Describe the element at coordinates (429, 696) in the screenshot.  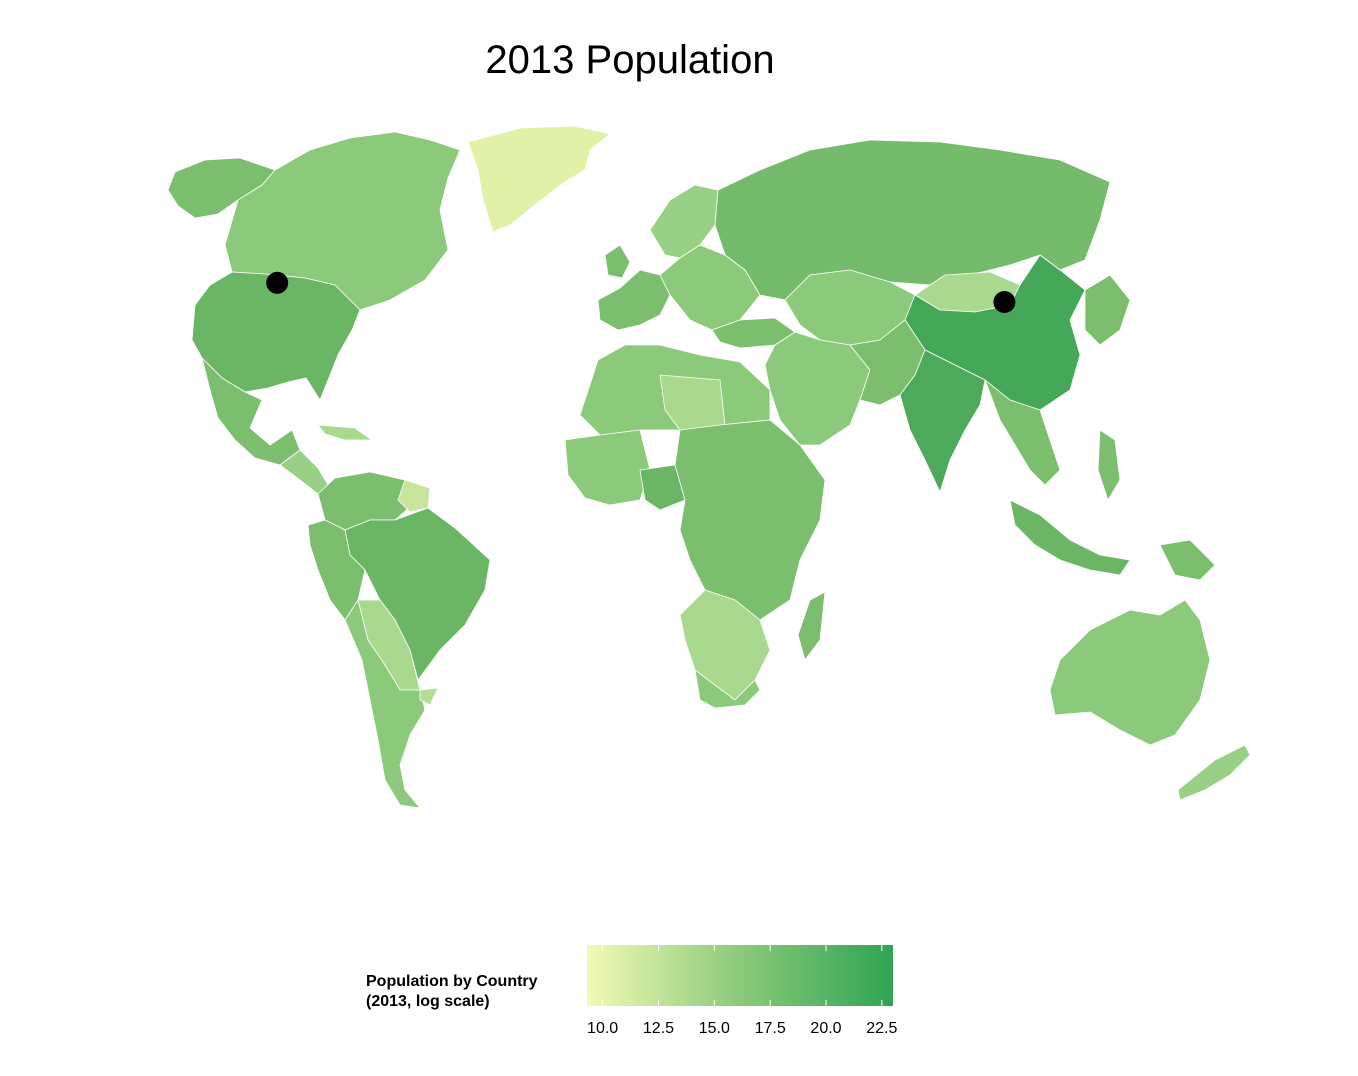
I see `country-uruguay` at that location.